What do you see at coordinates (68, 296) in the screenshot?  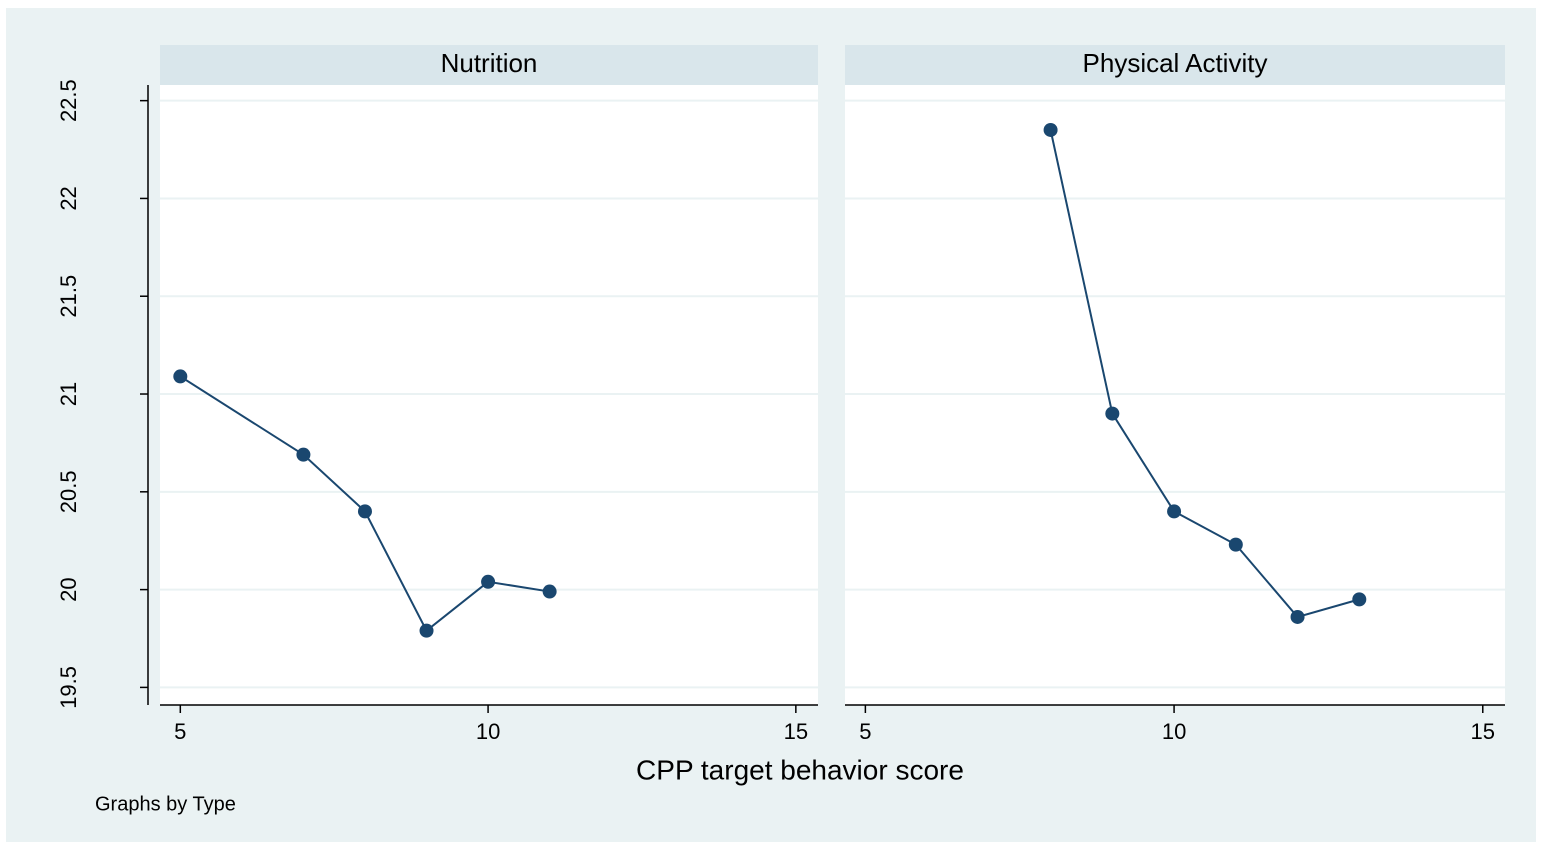 I see `y-tick-label: 21.5` at bounding box center [68, 296].